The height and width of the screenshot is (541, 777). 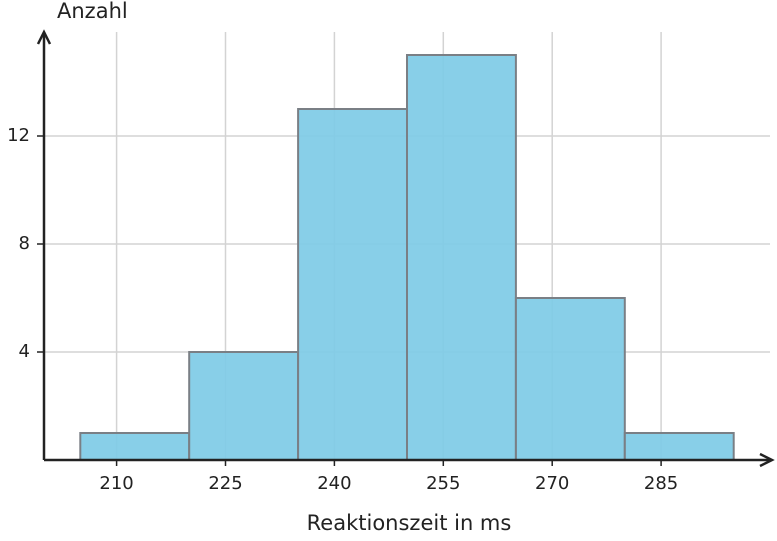 I want to click on x-axis-label: Reaktionszeit in ms, so click(x=409, y=523).